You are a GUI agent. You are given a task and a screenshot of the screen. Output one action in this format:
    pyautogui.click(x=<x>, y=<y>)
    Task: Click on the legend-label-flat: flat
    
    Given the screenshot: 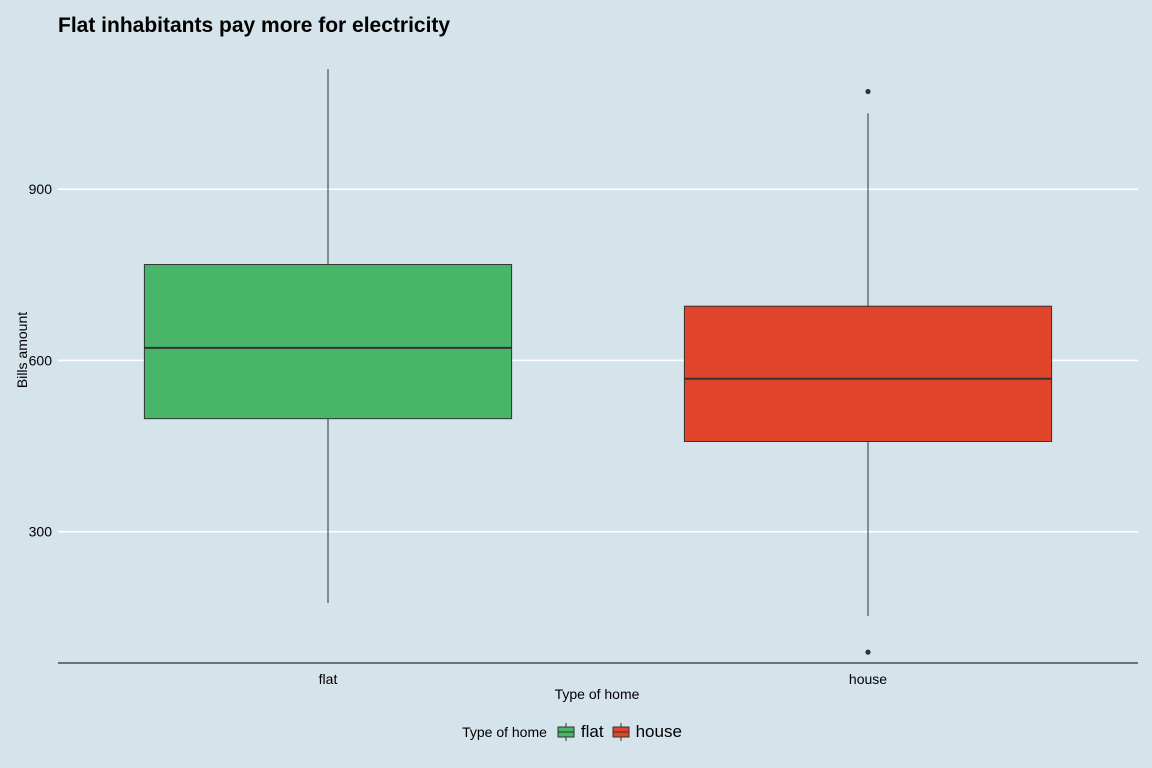 What is the action you would take?
    pyautogui.click(x=592, y=731)
    